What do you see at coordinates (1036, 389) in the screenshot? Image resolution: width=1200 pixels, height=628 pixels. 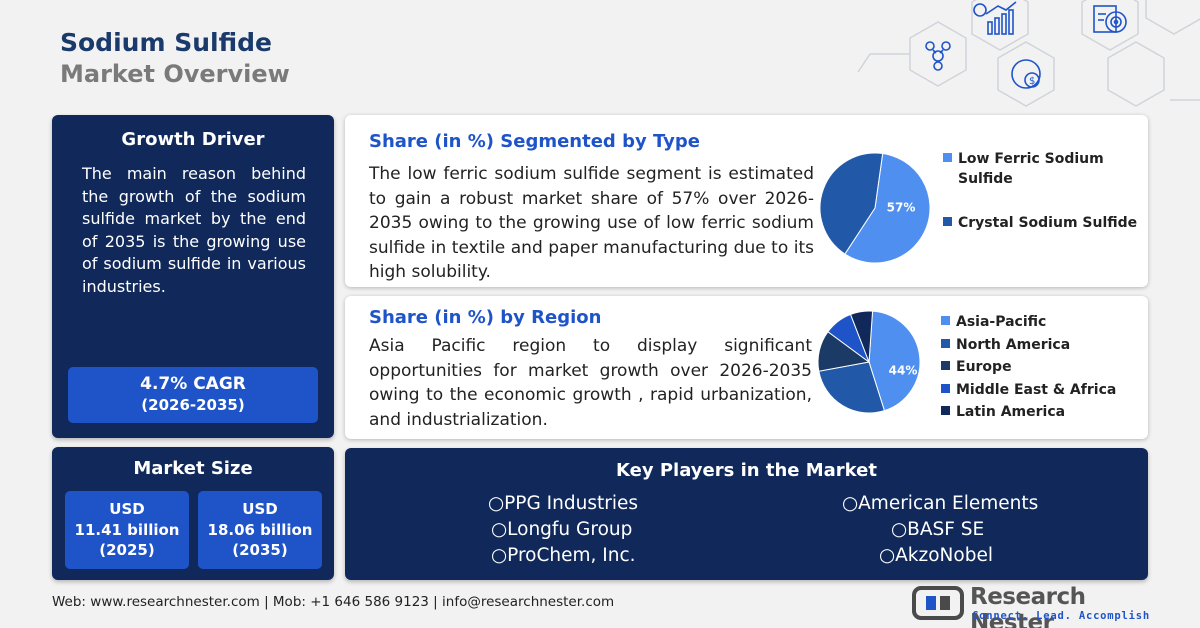 I see `legend-label: Middle East & Africa` at bounding box center [1036, 389].